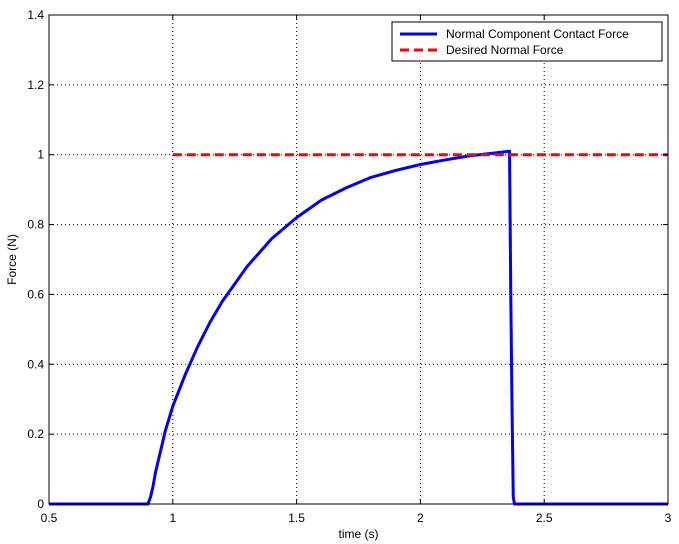 The height and width of the screenshot is (544, 679). What do you see at coordinates (49, 518) in the screenshot?
I see `x-tick-label: 0.5` at bounding box center [49, 518].